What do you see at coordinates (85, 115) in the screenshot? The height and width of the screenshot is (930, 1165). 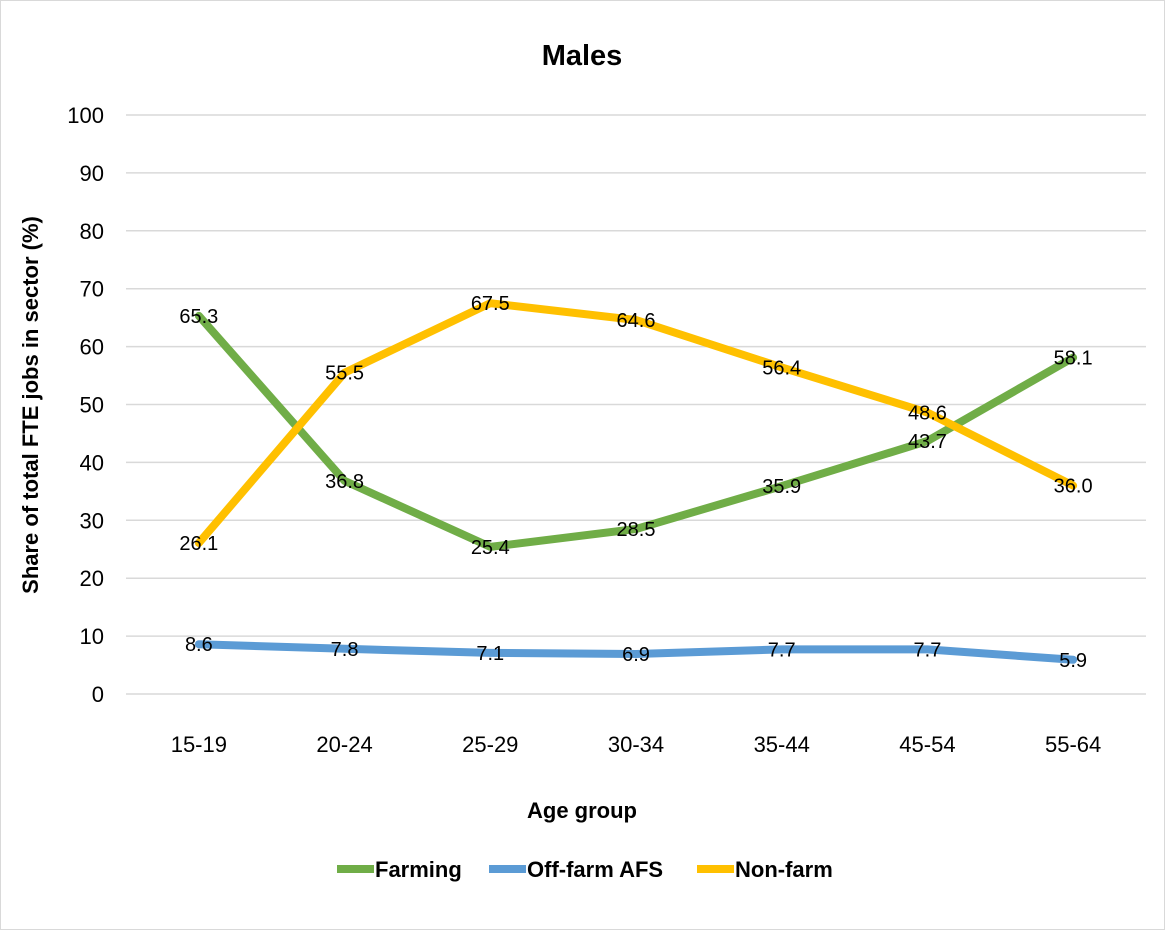 I see `y-tick-label: 100` at bounding box center [85, 115].